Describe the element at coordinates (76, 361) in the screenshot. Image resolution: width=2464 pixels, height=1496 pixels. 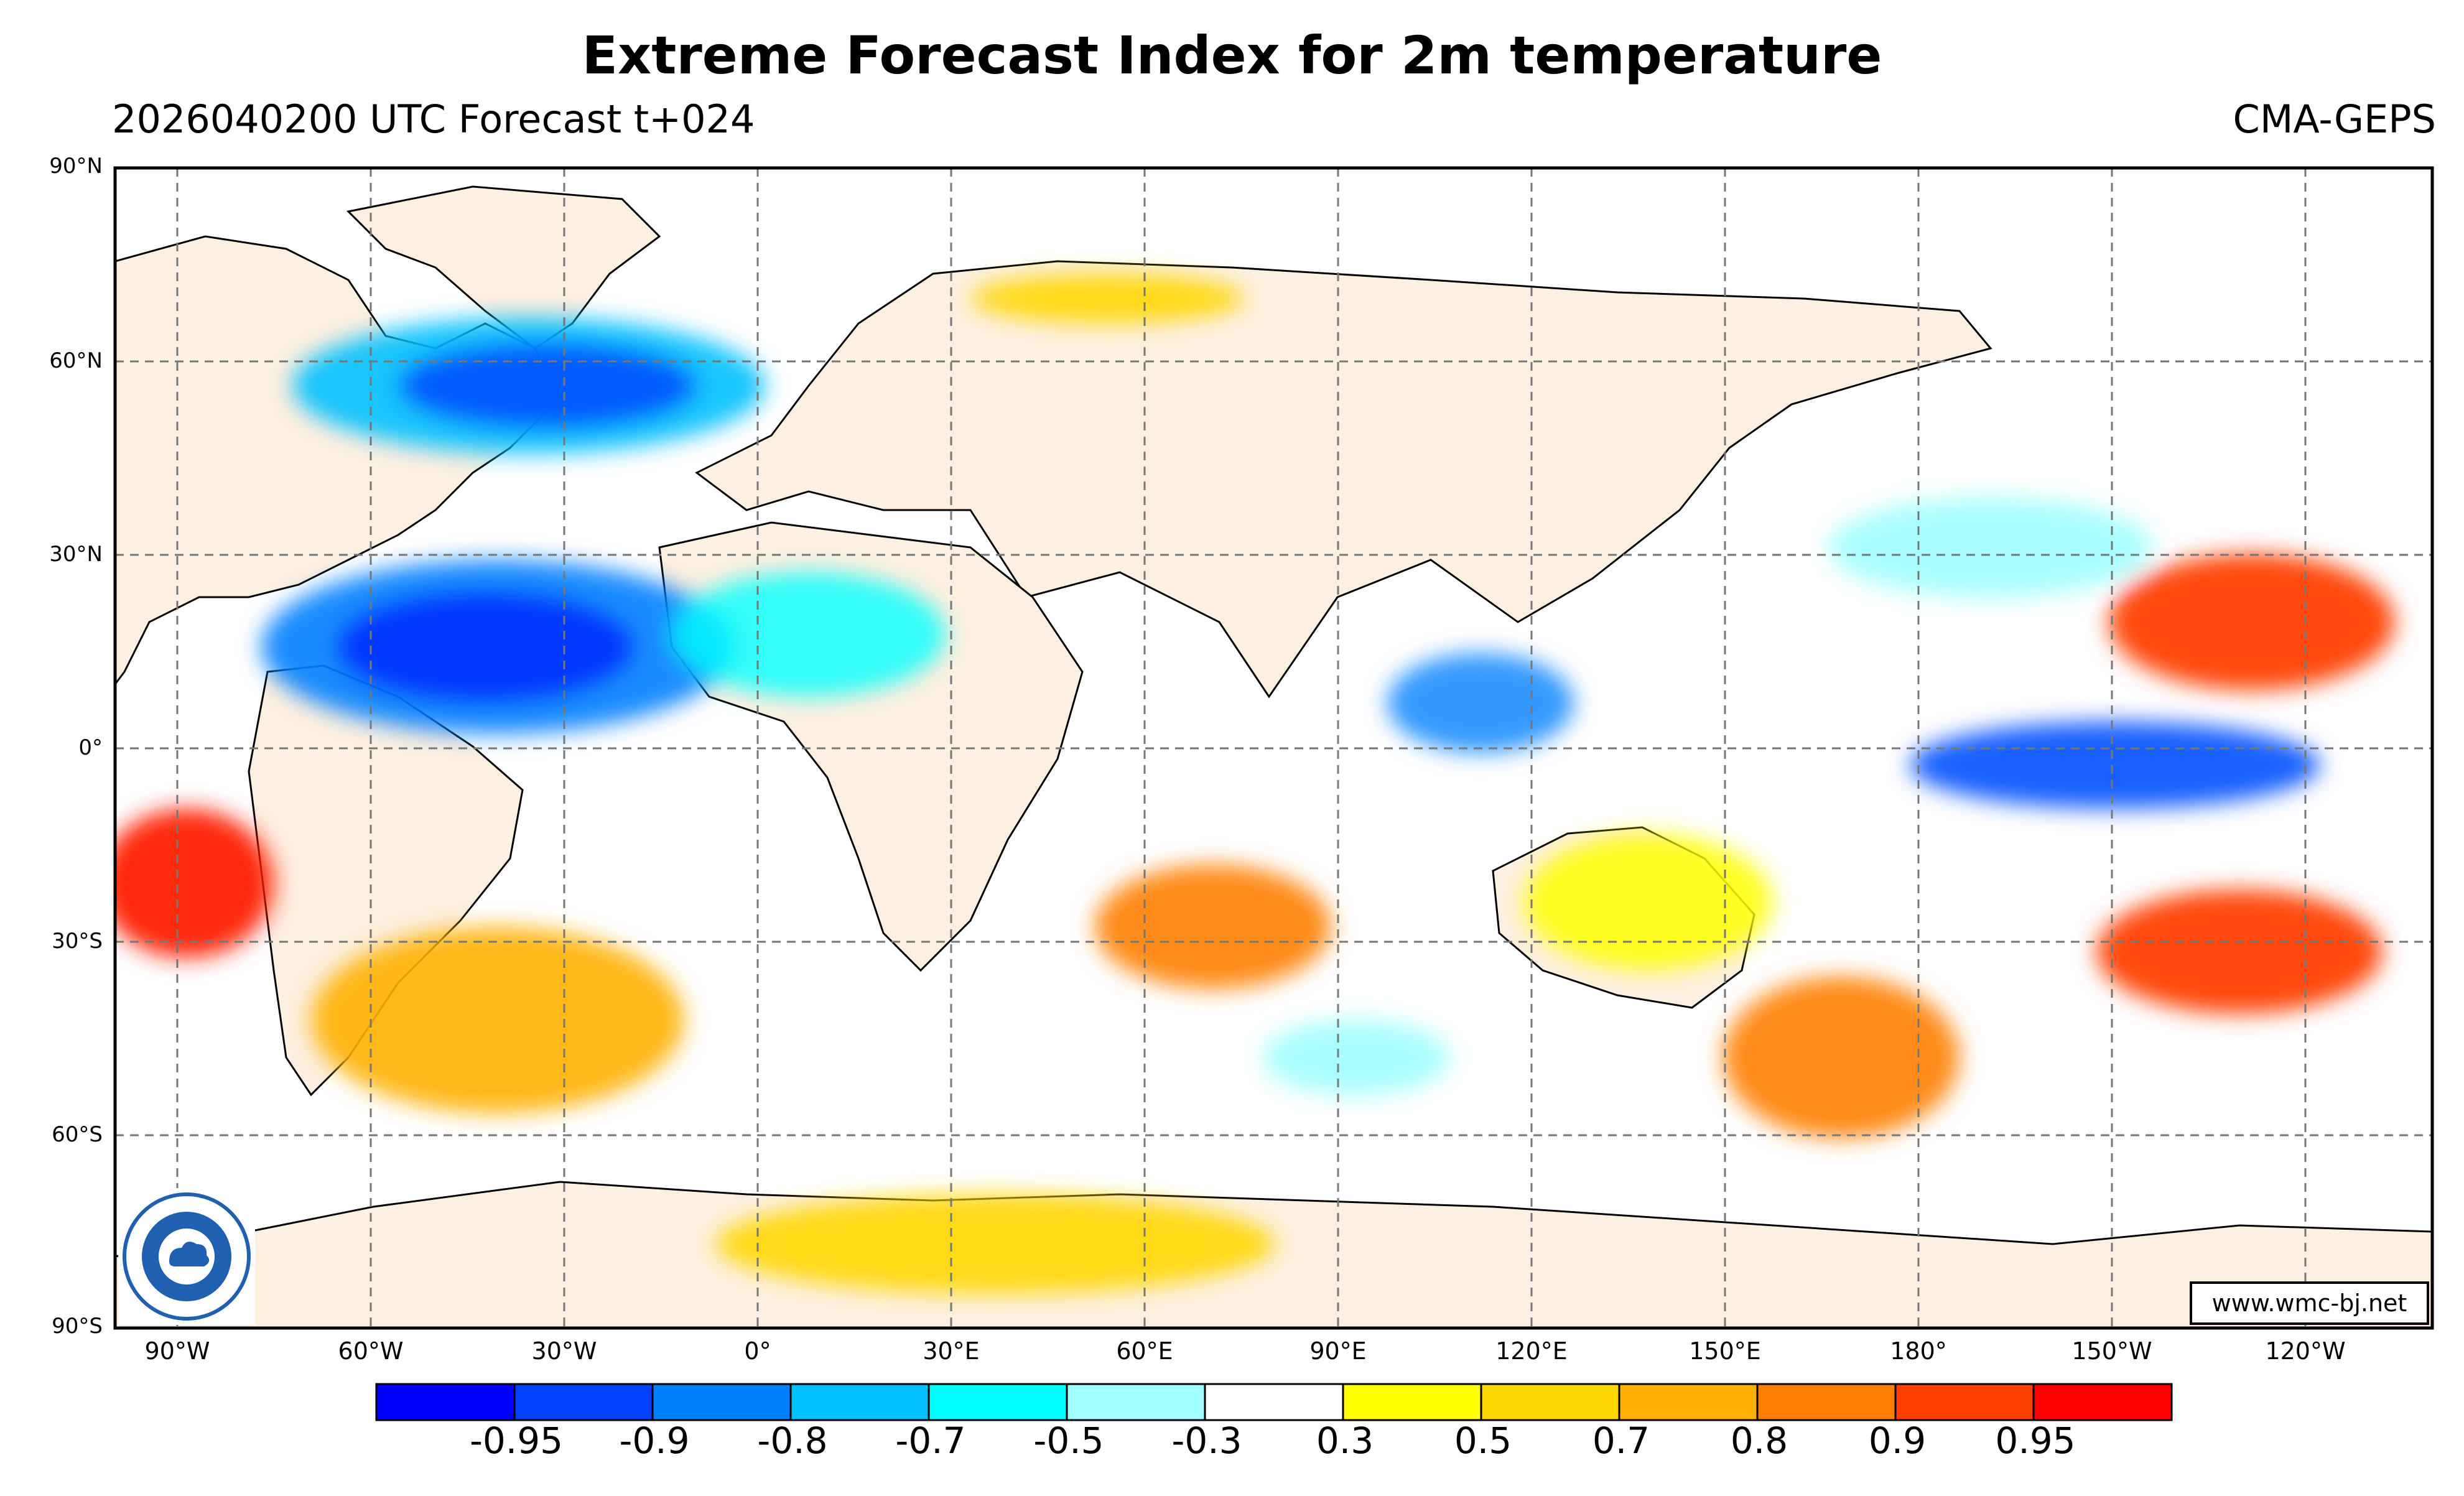
I see `lat-label-60n: 60°N` at that location.